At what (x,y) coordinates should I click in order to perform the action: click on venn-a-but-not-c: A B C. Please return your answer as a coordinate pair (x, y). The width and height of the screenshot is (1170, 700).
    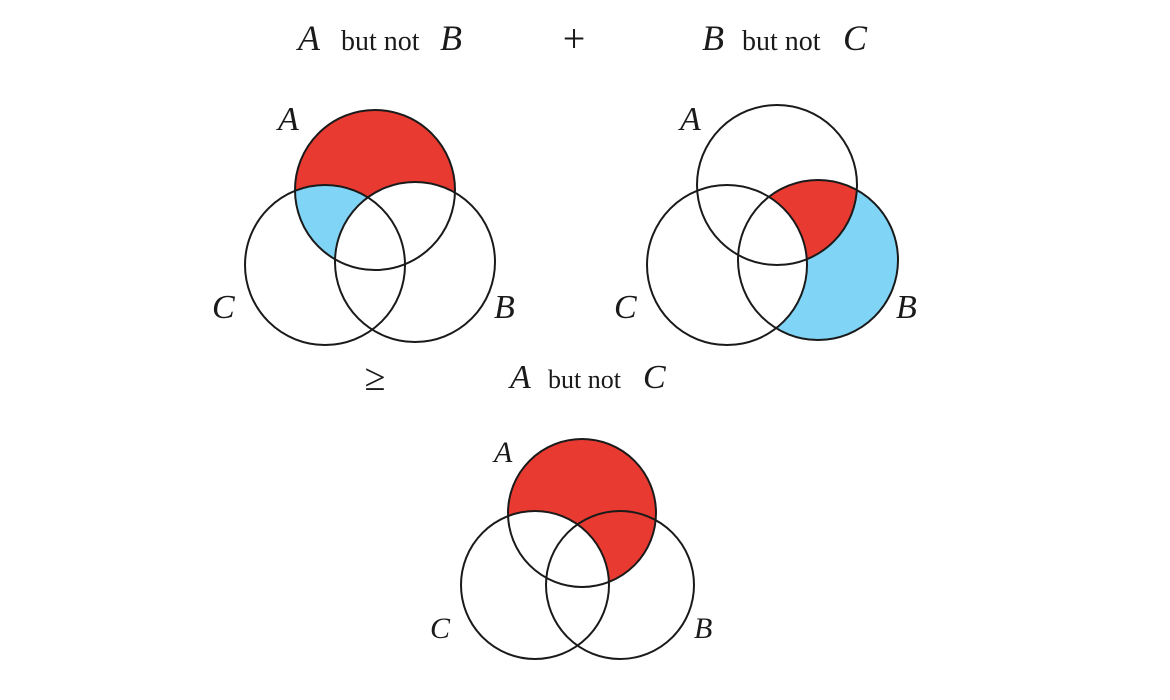
    Looking at the image, I should click on (571, 548).